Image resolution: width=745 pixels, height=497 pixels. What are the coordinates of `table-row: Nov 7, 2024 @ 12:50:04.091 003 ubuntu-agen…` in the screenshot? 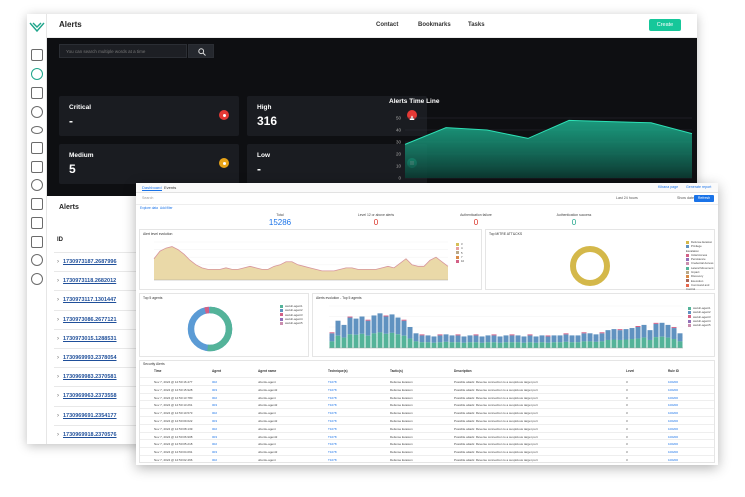 It's located at (427, 451).